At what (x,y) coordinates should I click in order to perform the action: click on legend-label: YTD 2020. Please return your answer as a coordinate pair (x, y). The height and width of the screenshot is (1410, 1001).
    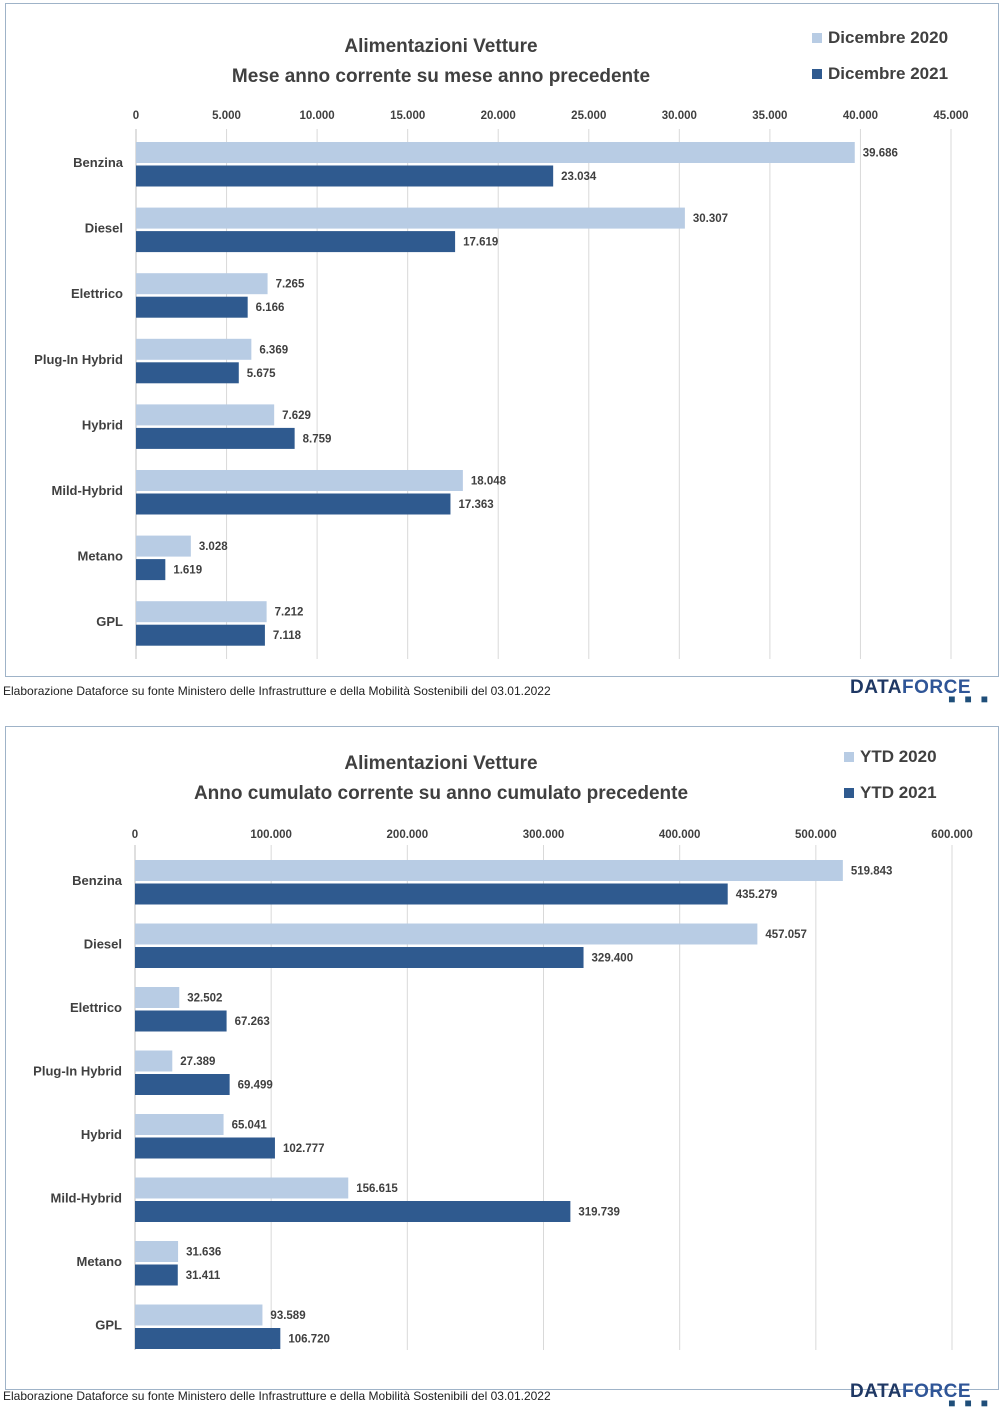
    Looking at the image, I should click on (898, 756).